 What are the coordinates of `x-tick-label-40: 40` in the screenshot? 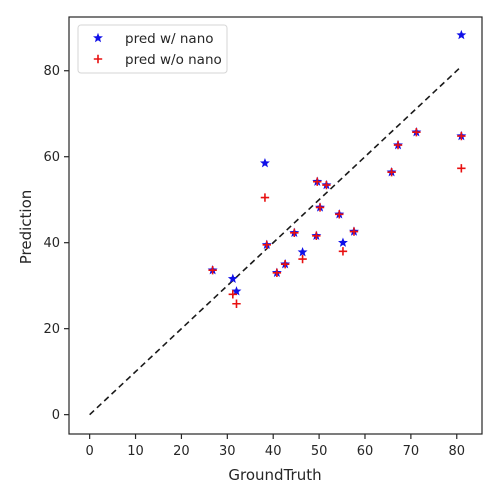 It's located at (273, 451).